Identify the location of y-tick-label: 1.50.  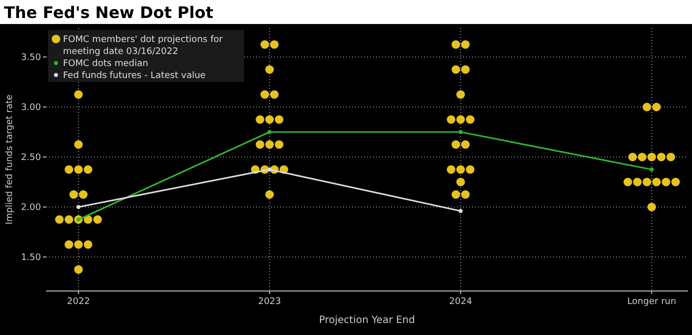
(31, 258).